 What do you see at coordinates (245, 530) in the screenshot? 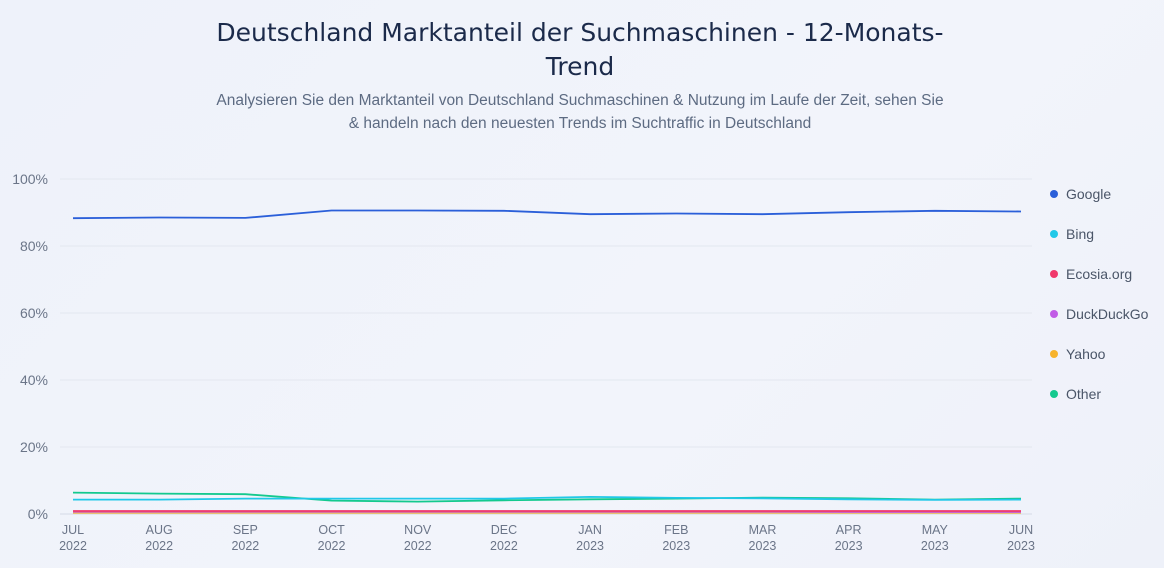
I see `x-tick-month: SEP` at bounding box center [245, 530].